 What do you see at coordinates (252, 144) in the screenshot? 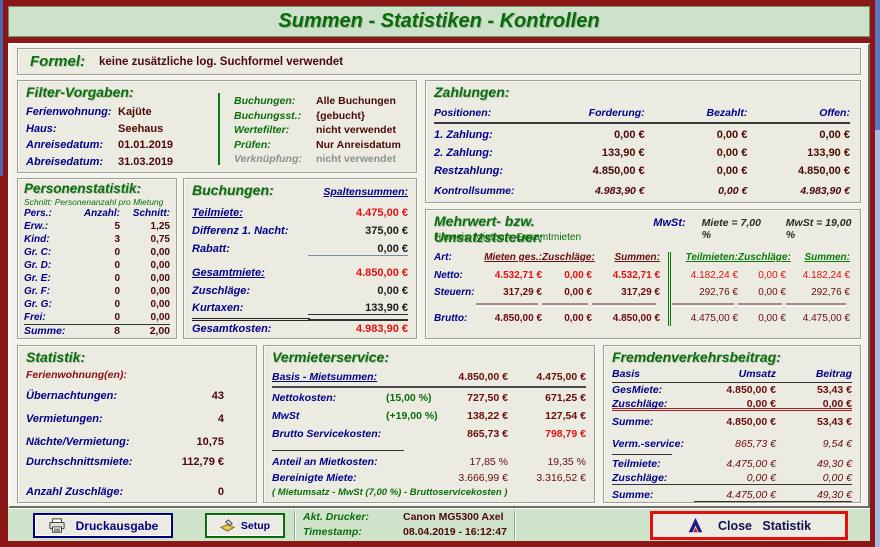
I see `setting-label: Prüfen:` at bounding box center [252, 144].